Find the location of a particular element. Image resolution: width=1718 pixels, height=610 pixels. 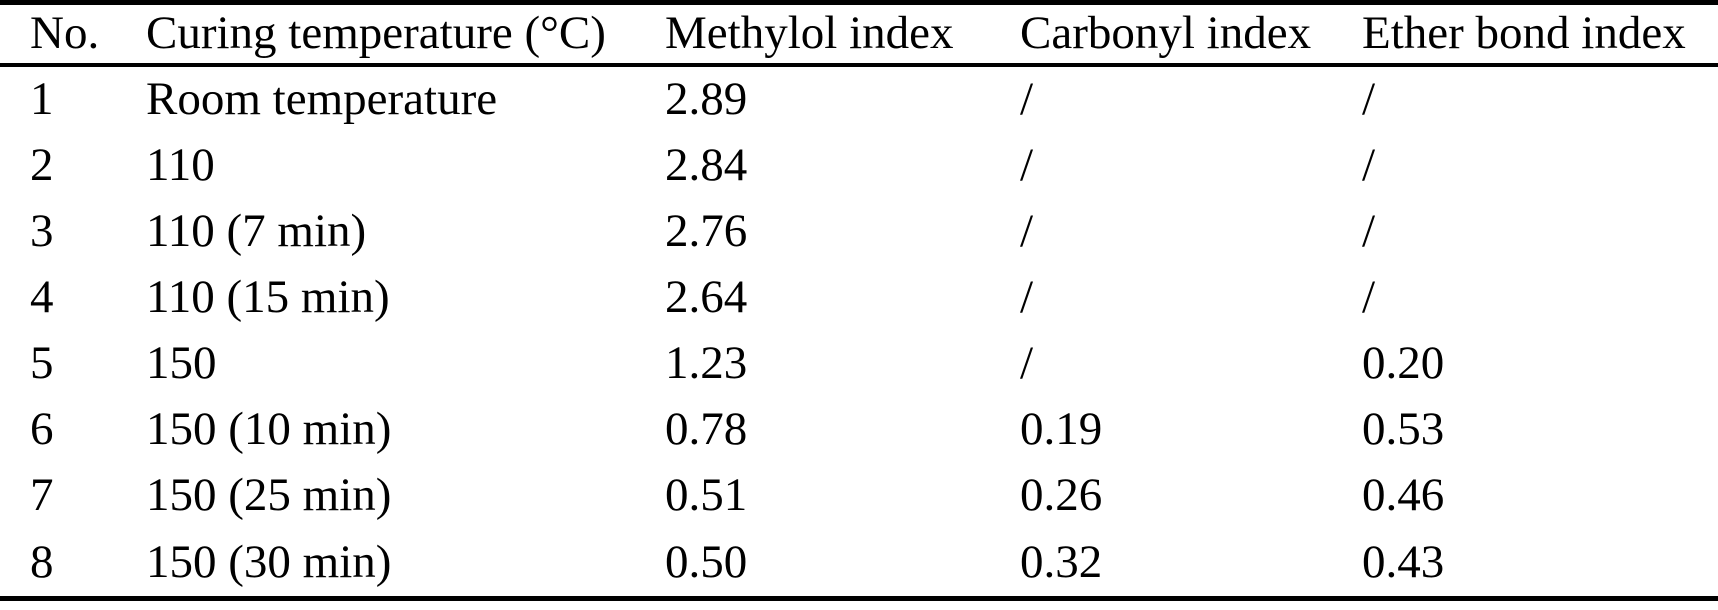

table-row: 2 110 2.84 / / is located at coordinates (859, 166).